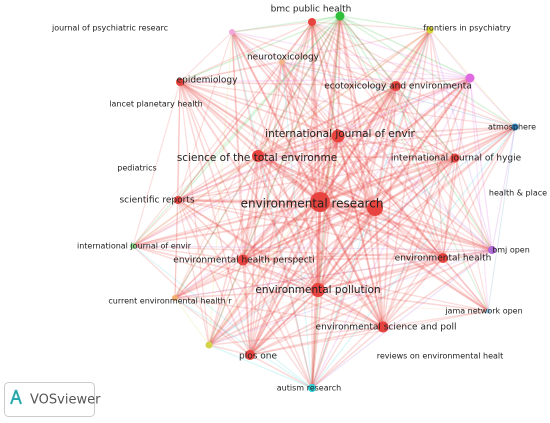 This screenshot has width=550, height=423. What do you see at coordinates (16, 397) in the screenshot?
I see `logo-icon` at bounding box center [16, 397].